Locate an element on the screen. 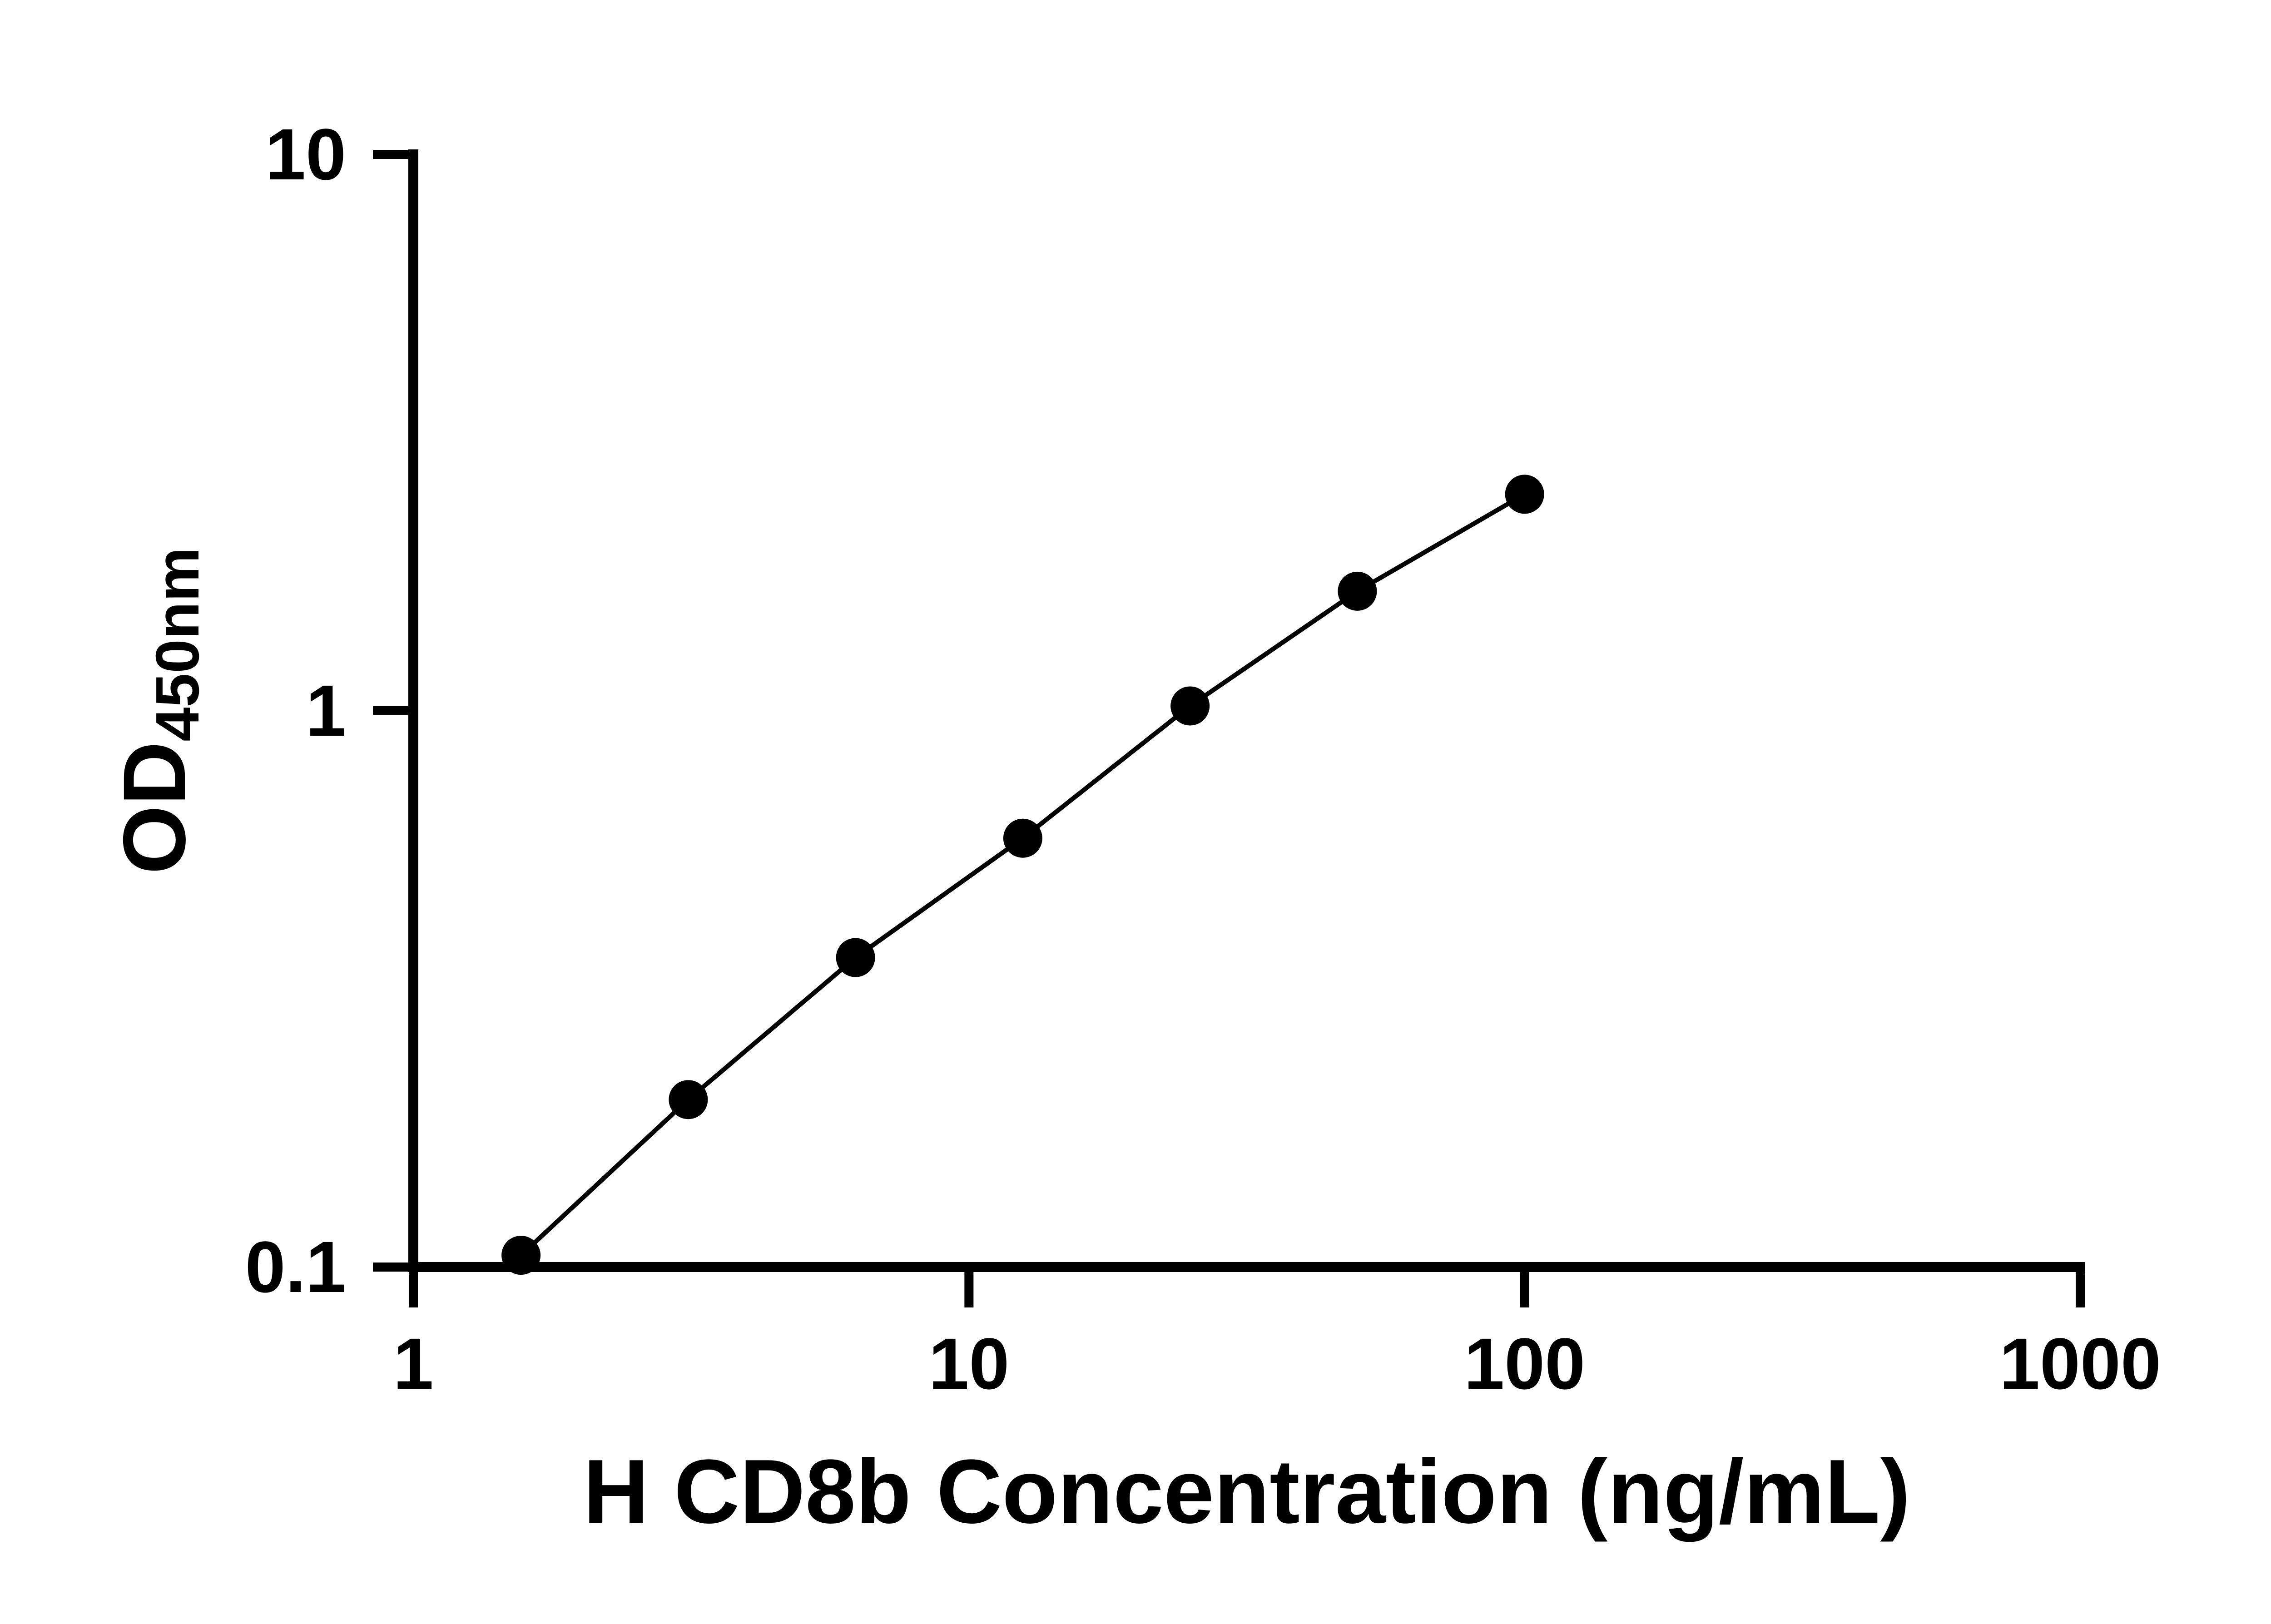  y-tick-label: 1 is located at coordinates (326, 710).